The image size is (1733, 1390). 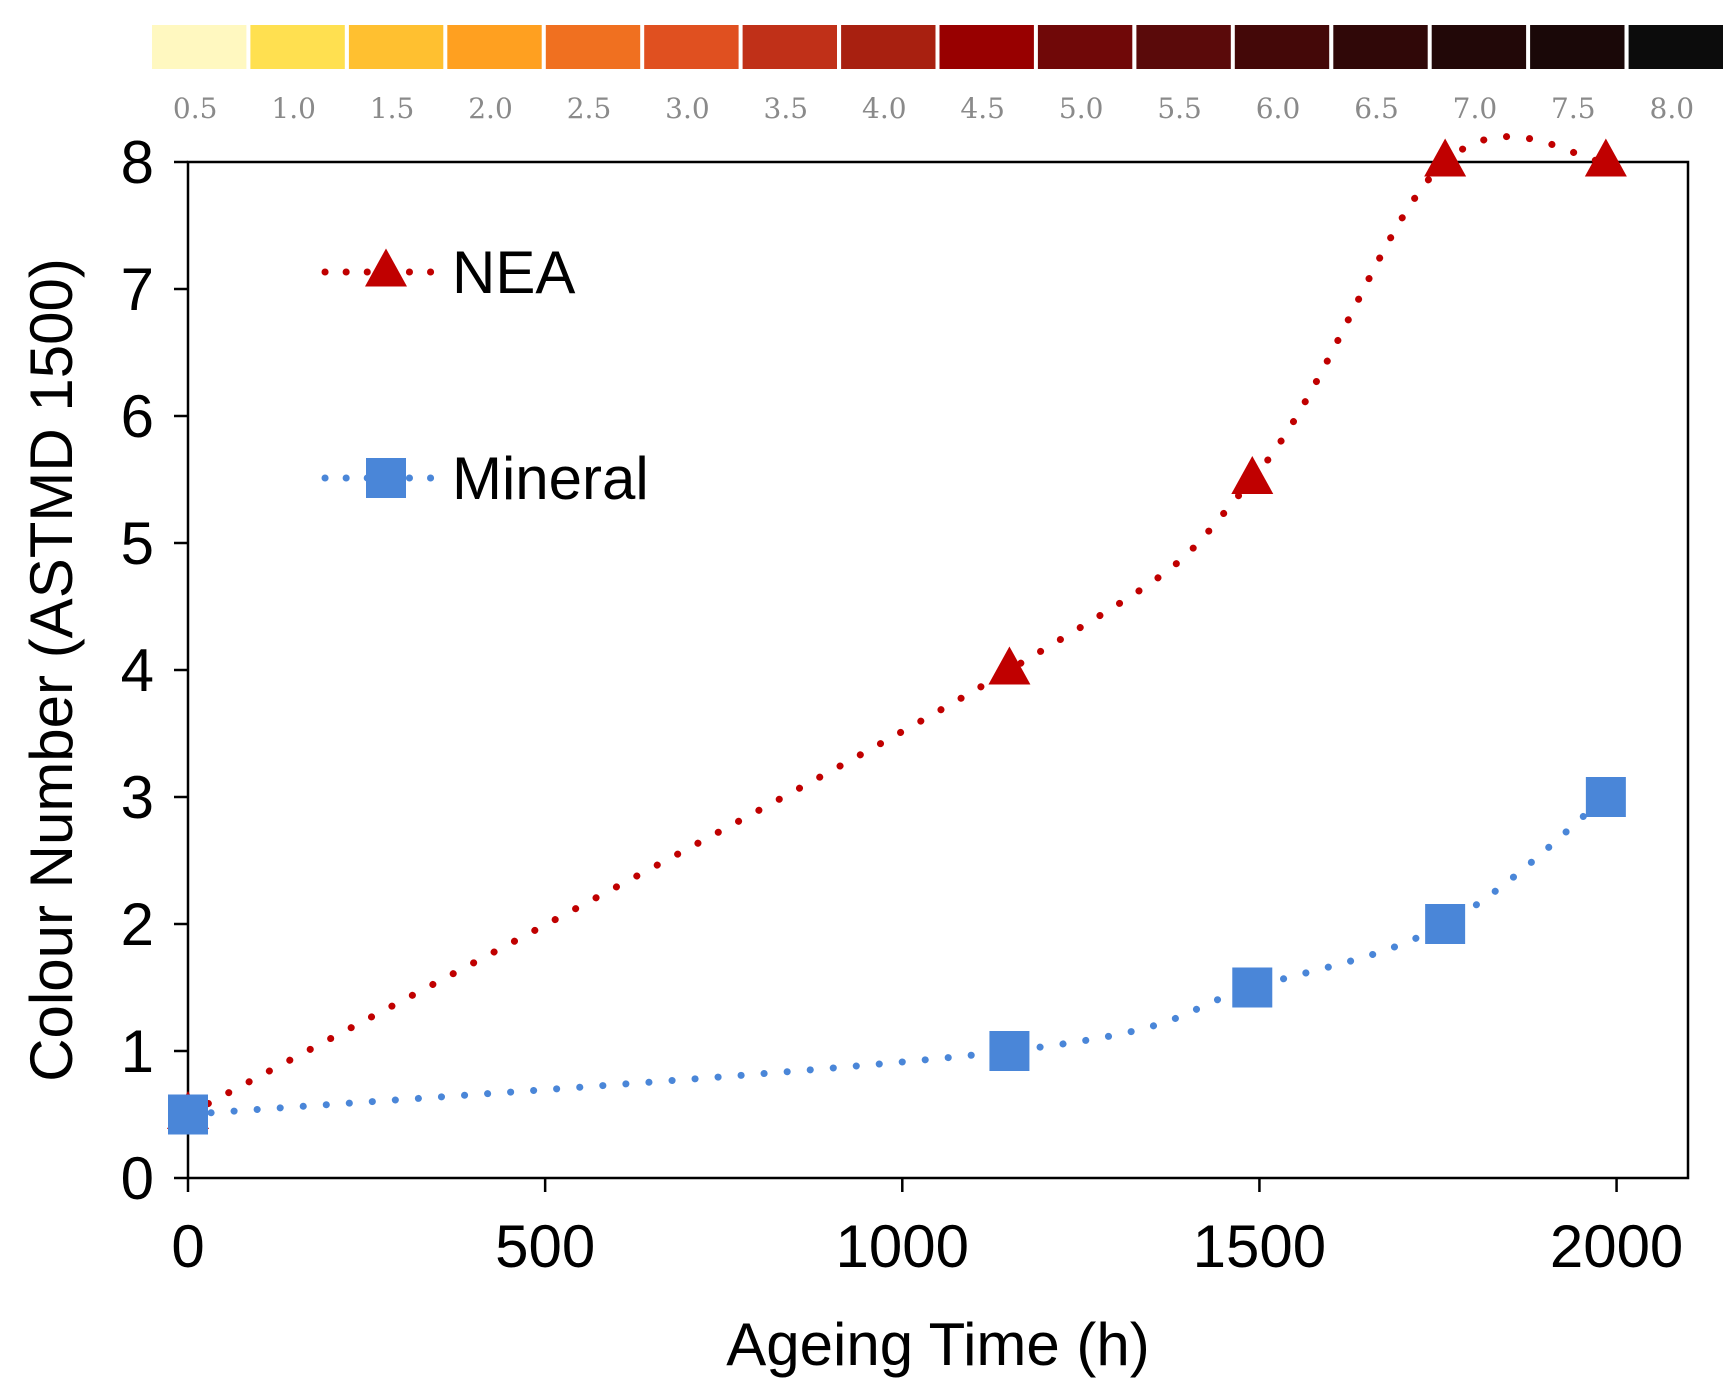 What do you see at coordinates (137, 416) in the screenshot?
I see `y-tick-label: 6` at bounding box center [137, 416].